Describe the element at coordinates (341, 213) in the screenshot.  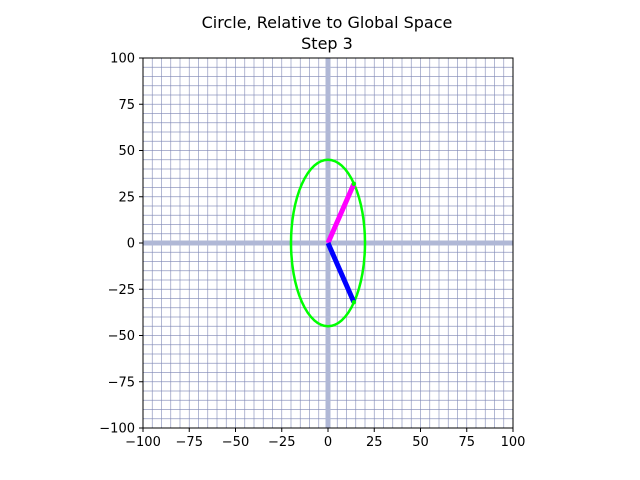
I see `magenta-radius-line` at that location.